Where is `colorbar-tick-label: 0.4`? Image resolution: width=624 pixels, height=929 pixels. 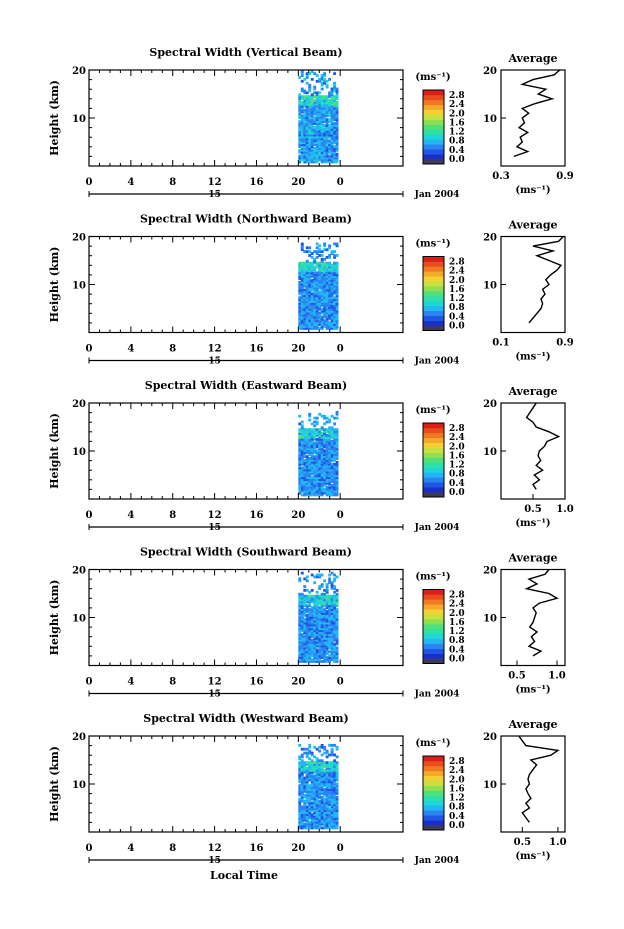
colorbar-tick-label: 0.4 is located at coordinates (457, 317).